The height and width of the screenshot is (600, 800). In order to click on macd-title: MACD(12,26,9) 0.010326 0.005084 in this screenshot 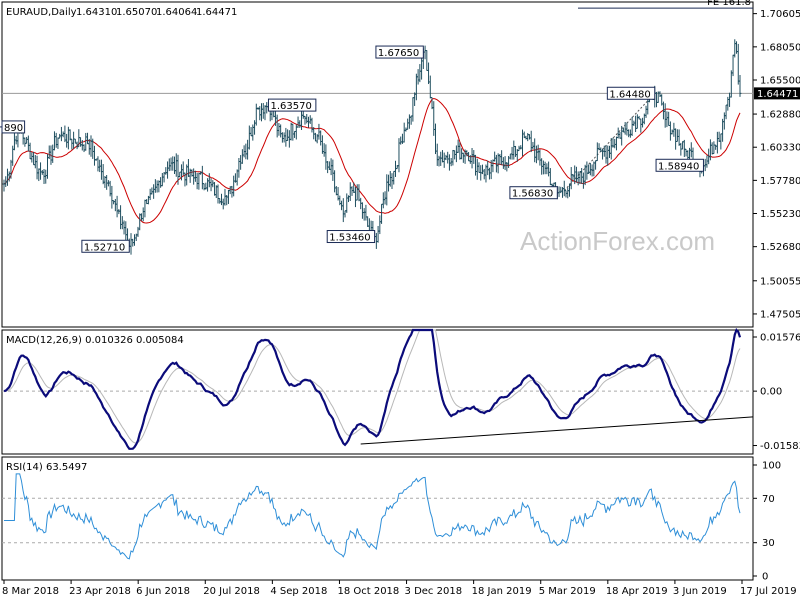, I will do `click(95, 340)`.